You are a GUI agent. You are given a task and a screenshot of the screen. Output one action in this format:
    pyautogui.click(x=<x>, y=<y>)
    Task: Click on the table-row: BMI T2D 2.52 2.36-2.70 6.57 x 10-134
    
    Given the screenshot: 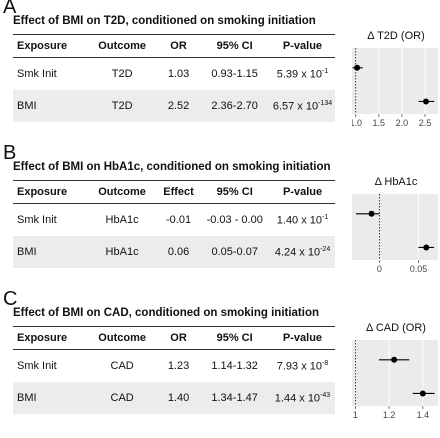 What is the action you would take?
    pyautogui.click(x=174, y=106)
    